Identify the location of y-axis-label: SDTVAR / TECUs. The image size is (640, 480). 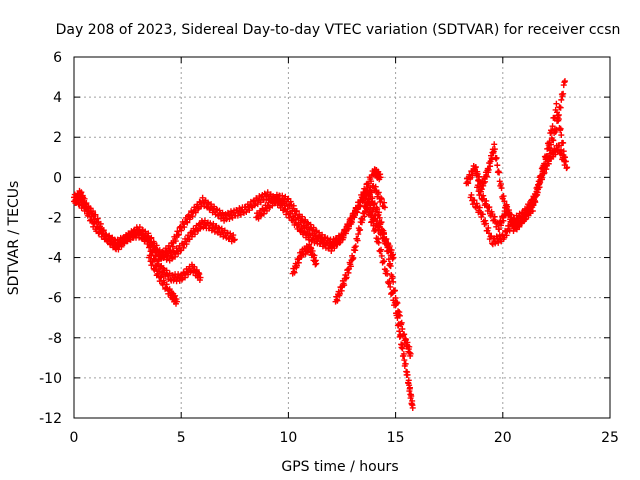
(14, 238).